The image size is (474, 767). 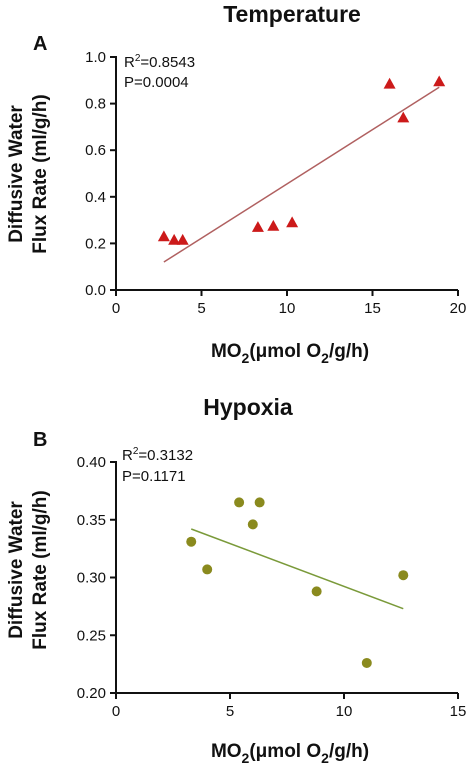 I want to click on panel-b-y-tick-label: 0.35, so click(x=91, y=520).